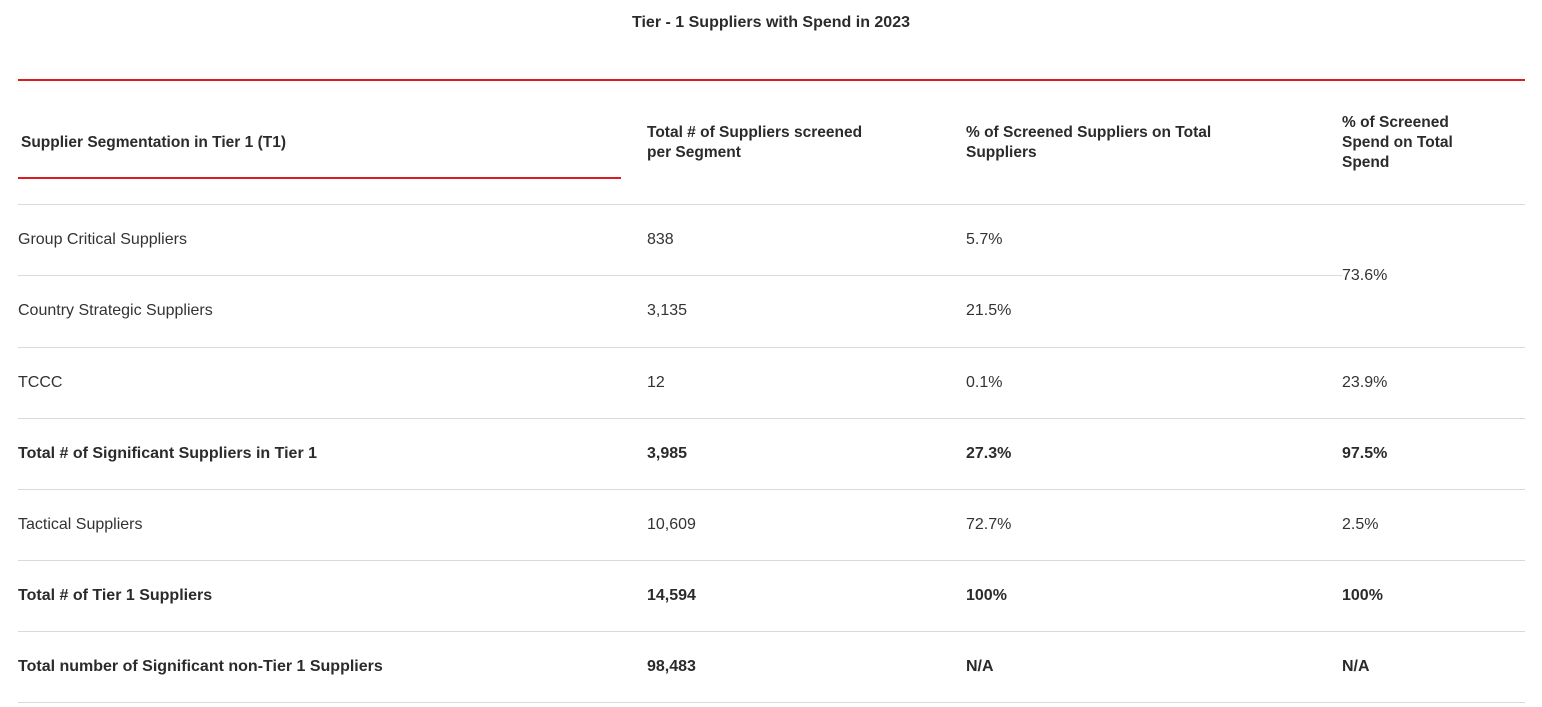 The height and width of the screenshot is (707, 1542). Describe the element at coordinates (771, 525) in the screenshot. I see `table-row: Tactical Suppliers 10,609 72.7% 2.5%` at that location.